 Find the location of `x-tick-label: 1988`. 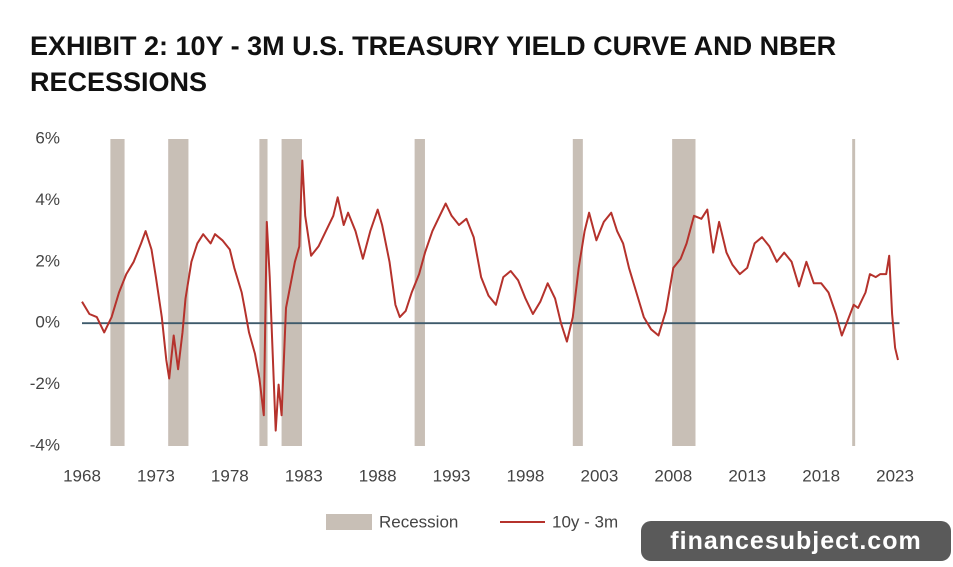

x-tick-label: 1988 is located at coordinates (378, 475).